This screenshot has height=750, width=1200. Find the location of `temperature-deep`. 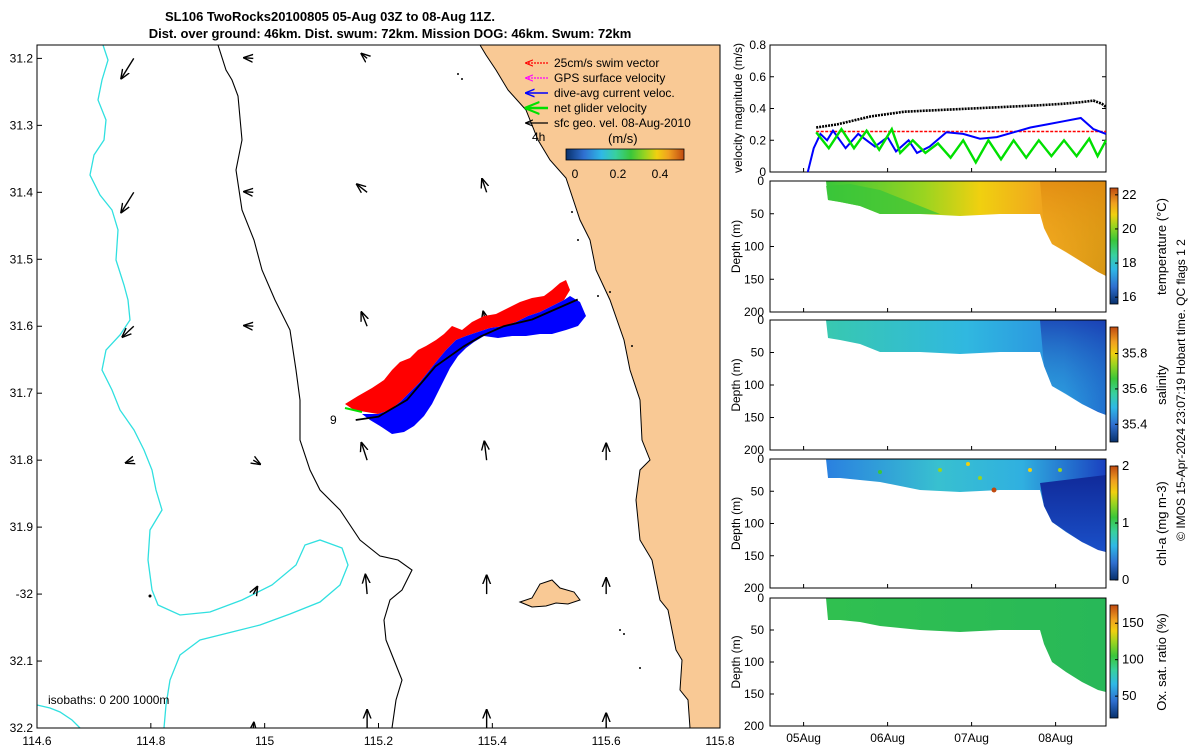

temperature-deep is located at coordinates (1073, 228).